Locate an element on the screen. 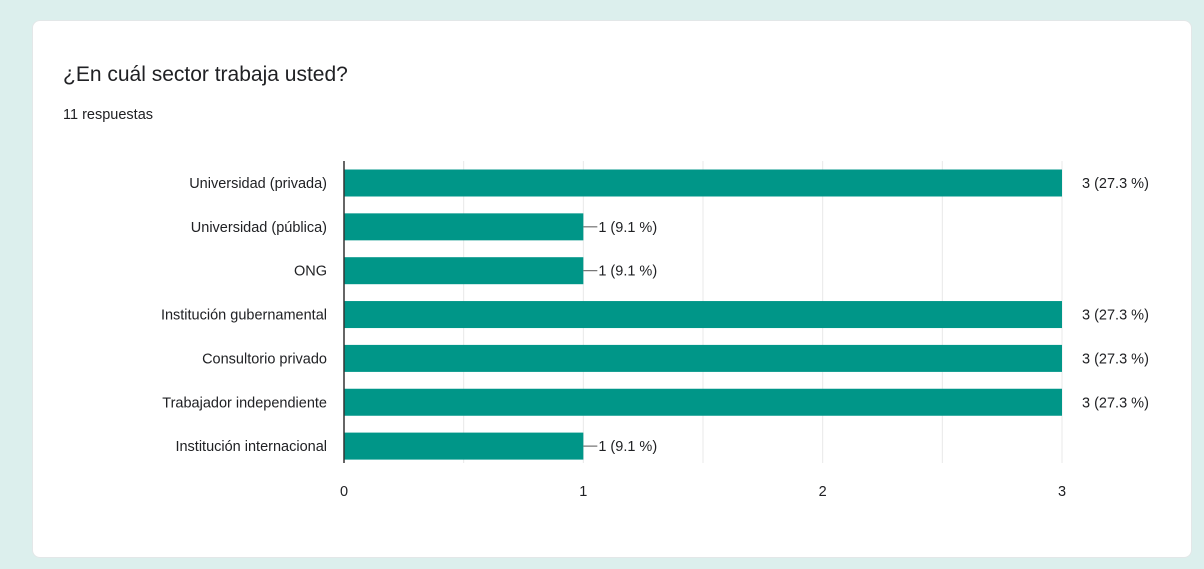 This screenshot has height=569, width=1204. response-count: 11 respuestas is located at coordinates (108, 115).